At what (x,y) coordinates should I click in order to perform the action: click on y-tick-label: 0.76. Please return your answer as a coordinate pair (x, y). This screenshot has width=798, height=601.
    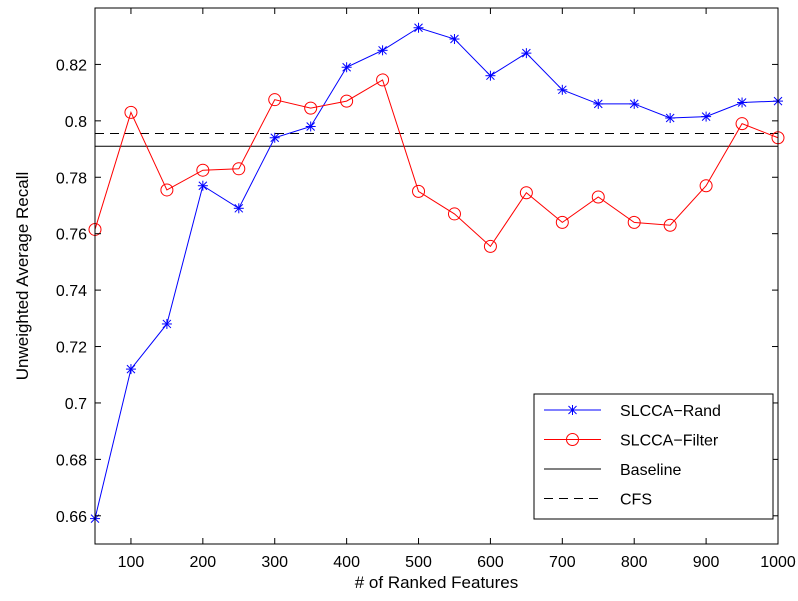
    Looking at the image, I should click on (71, 235).